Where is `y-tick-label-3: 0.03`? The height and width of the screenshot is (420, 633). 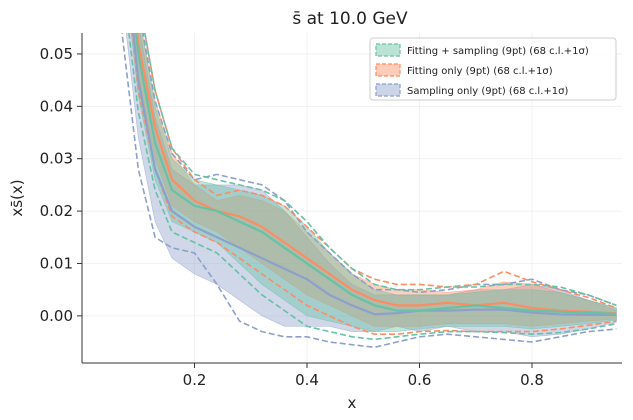 y-tick-label-3: 0.03 is located at coordinates (56, 159).